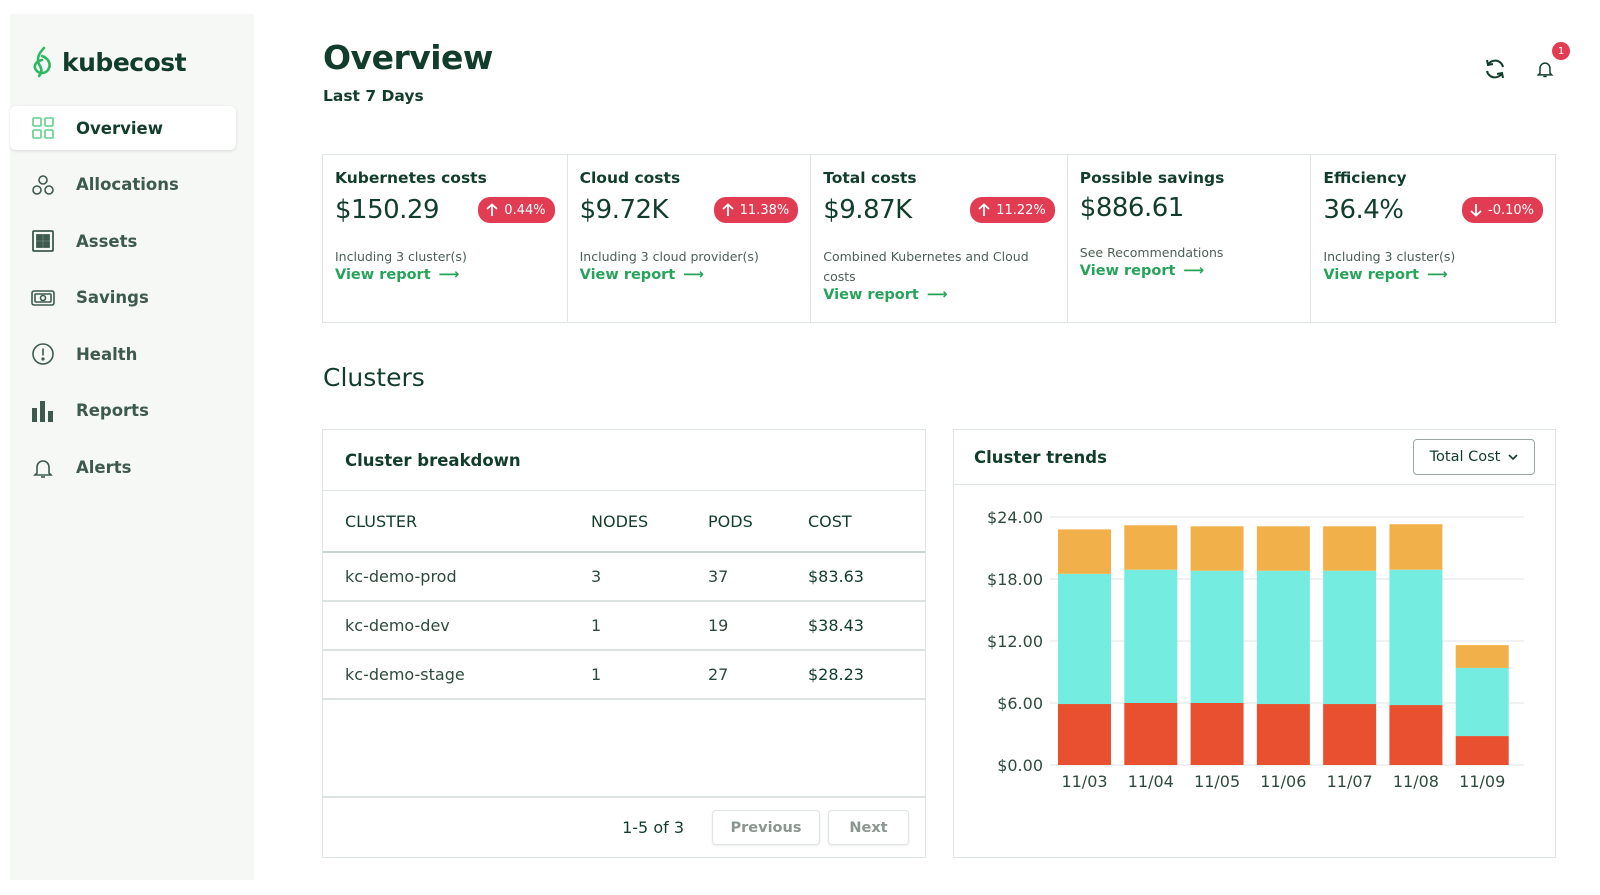 The image size is (1600, 895). I want to click on pagination-info: 1-5 of 3, so click(653, 827).